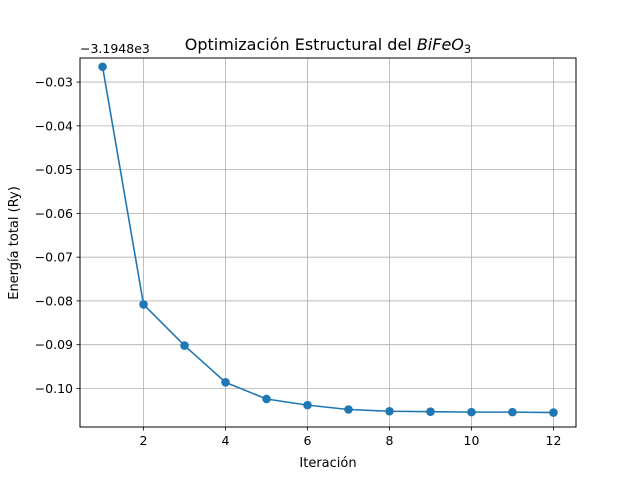 The image size is (640, 480). I want to click on y-tick-label: −0.10, so click(54, 388).